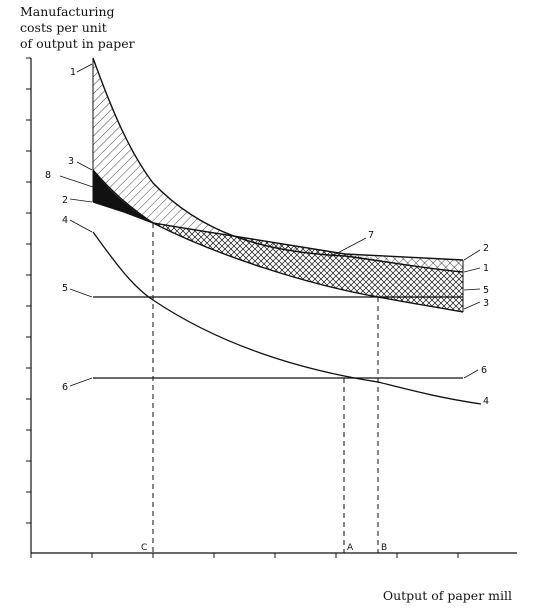  What do you see at coordinates (371, 235) in the screenshot?
I see `label-7: 7` at bounding box center [371, 235].